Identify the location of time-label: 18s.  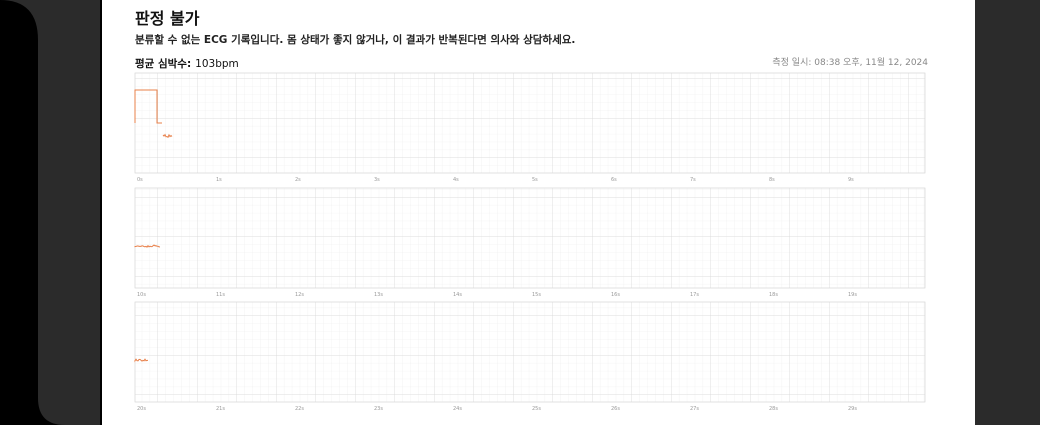
(773, 295).